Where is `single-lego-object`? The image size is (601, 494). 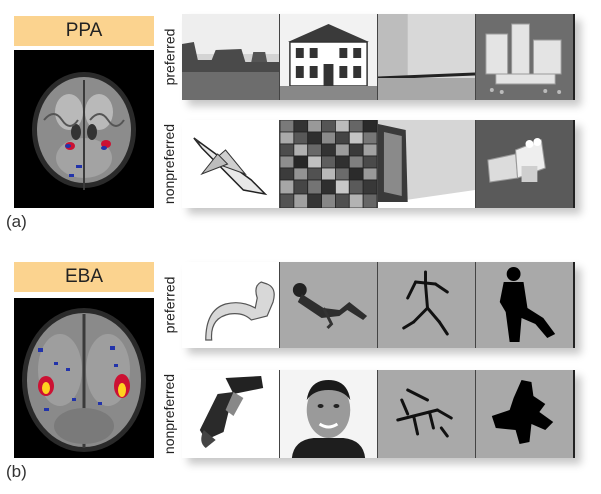
single-lego-object is located at coordinates (525, 164).